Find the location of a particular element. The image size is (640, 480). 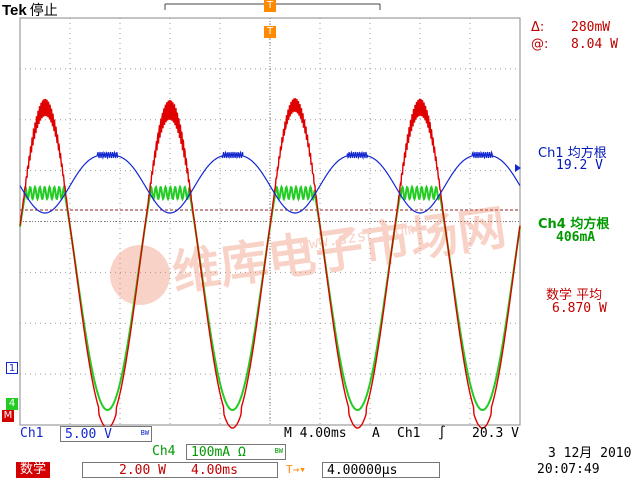

ch1-rms-value: 19.2 V is located at coordinates (579, 165).